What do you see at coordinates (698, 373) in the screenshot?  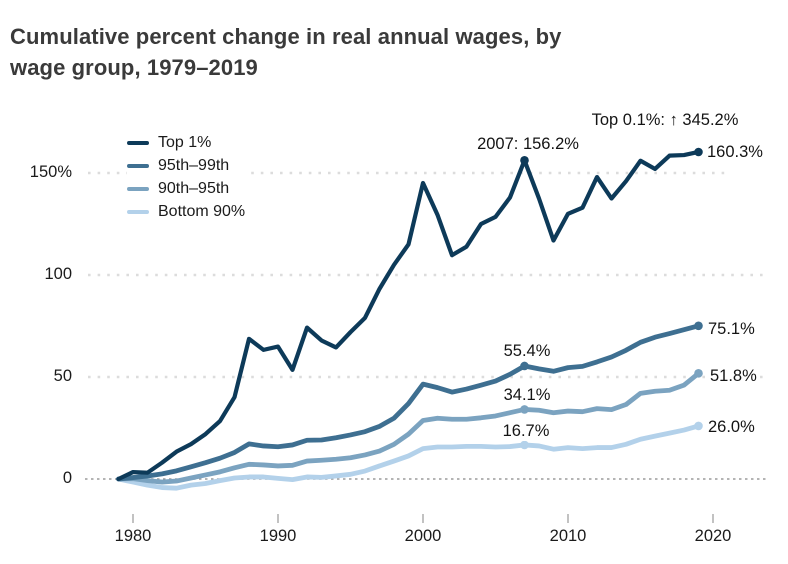 I see `marker-90th-95th-2019` at bounding box center [698, 373].